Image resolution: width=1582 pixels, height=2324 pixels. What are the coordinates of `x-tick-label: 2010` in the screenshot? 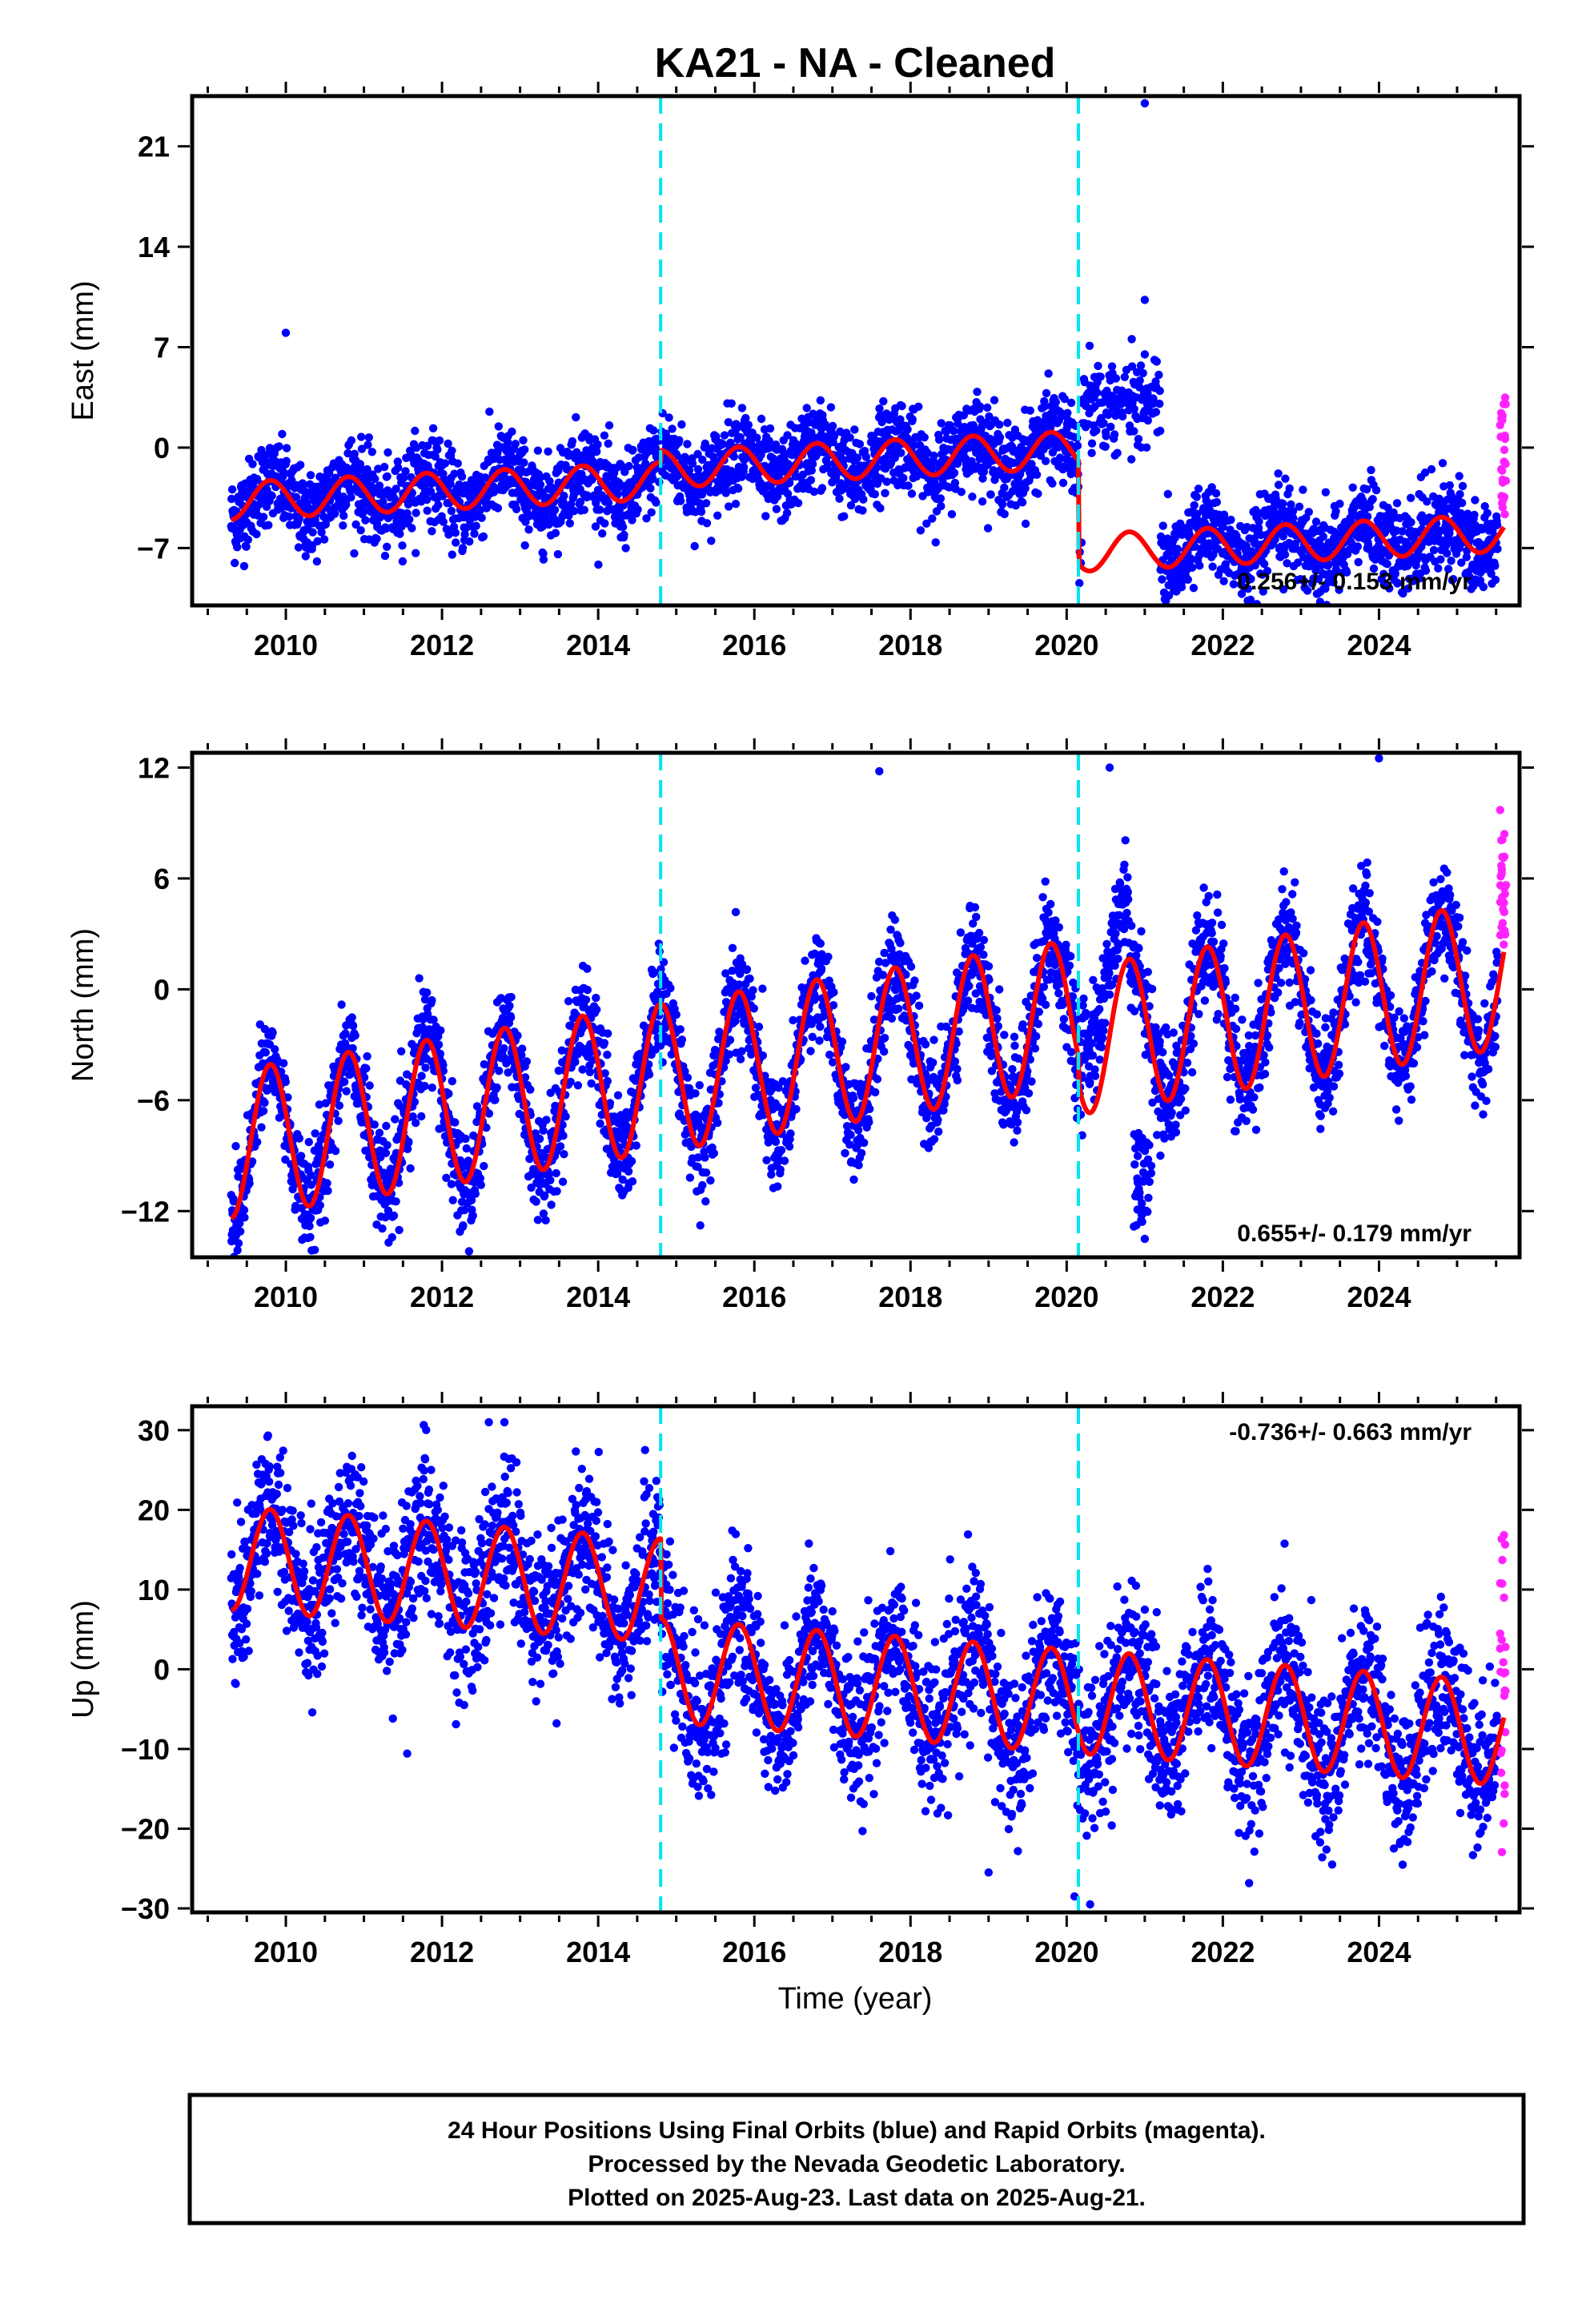 It's located at (286, 645).